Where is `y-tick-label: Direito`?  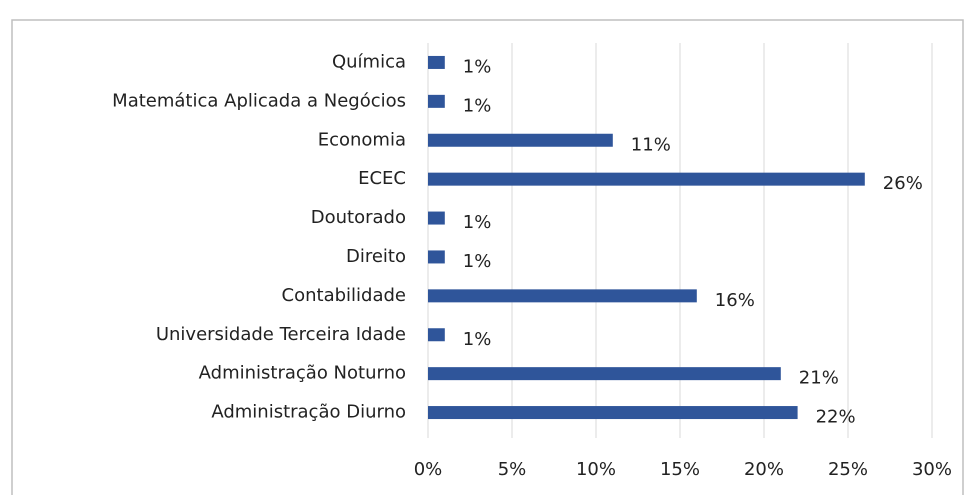
y-tick-label: Direito is located at coordinates (376, 256).